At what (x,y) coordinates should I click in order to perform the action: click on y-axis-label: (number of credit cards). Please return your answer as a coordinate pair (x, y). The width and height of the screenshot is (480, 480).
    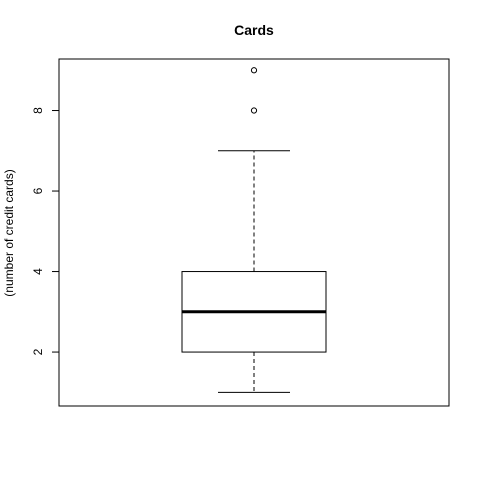
    Looking at the image, I should click on (9, 232).